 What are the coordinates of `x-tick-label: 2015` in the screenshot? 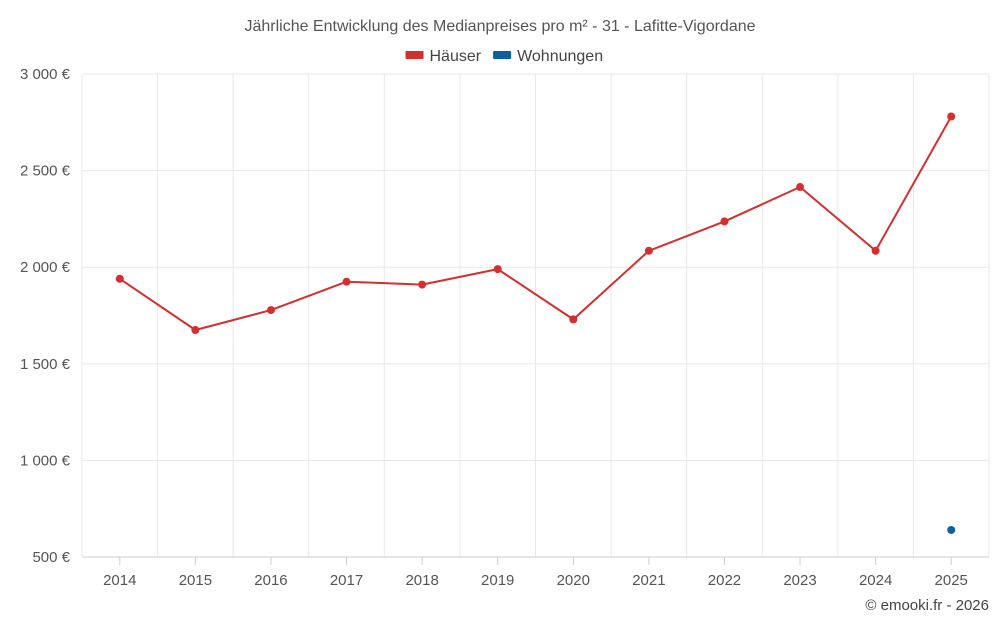 It's located at (195, 580).